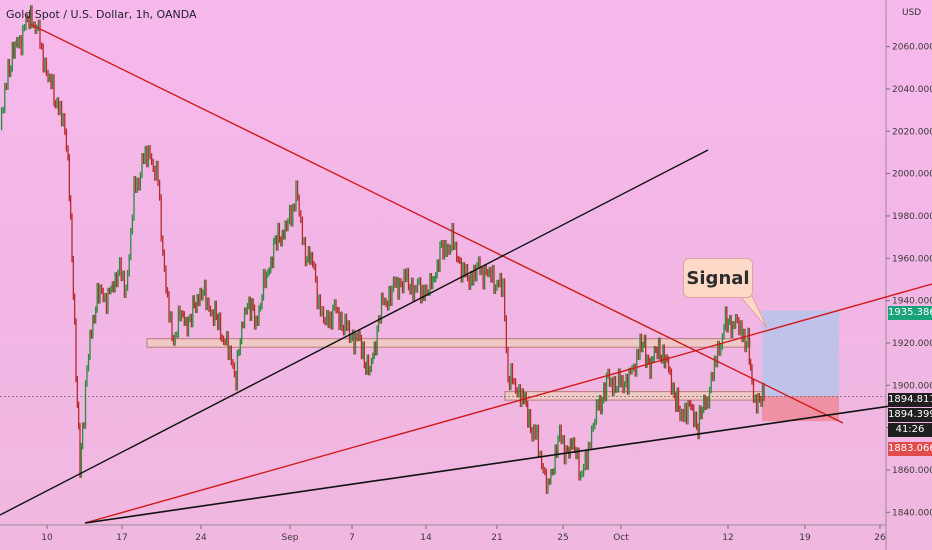 The height and width of the screenshot is (550, 932). What do you see at coordinates (912, 471) in the screenshot?
I see `y-tick-label: 1860.000` at bounding box center [912, 471].